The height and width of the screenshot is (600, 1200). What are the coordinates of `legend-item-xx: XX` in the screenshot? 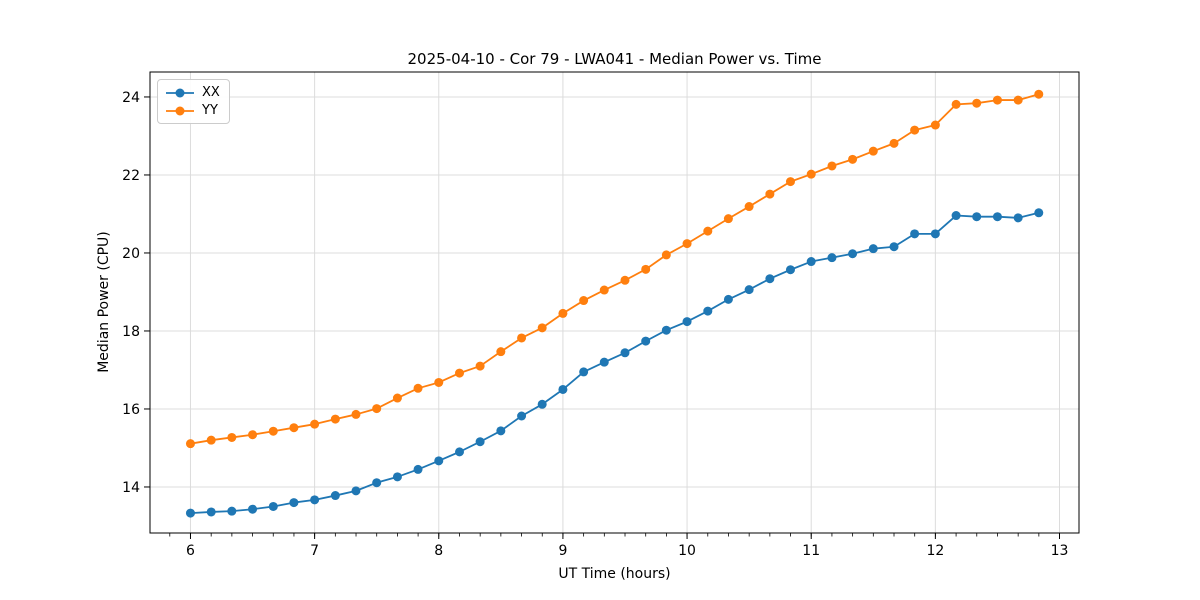 It's located at (192, 92).